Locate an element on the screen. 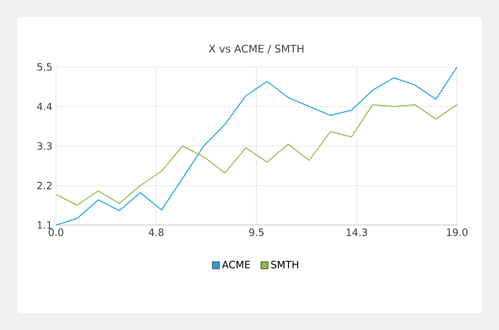 Image resolution: width=499 pixels, height=330 pixels. x-tick-label: 0.0 is located at coordinates (56, 232).